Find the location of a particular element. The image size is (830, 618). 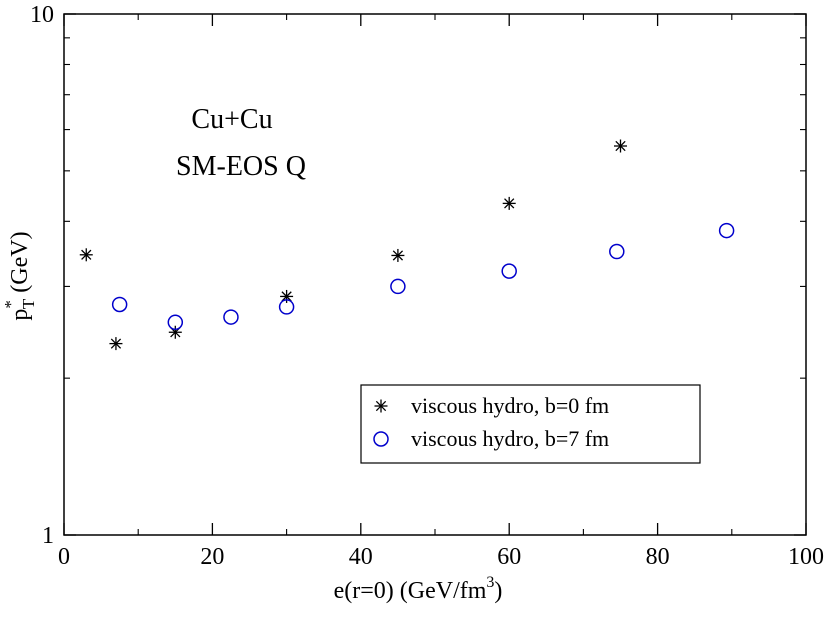

x-tick-label: 40 is located at coordinates (361, 557).